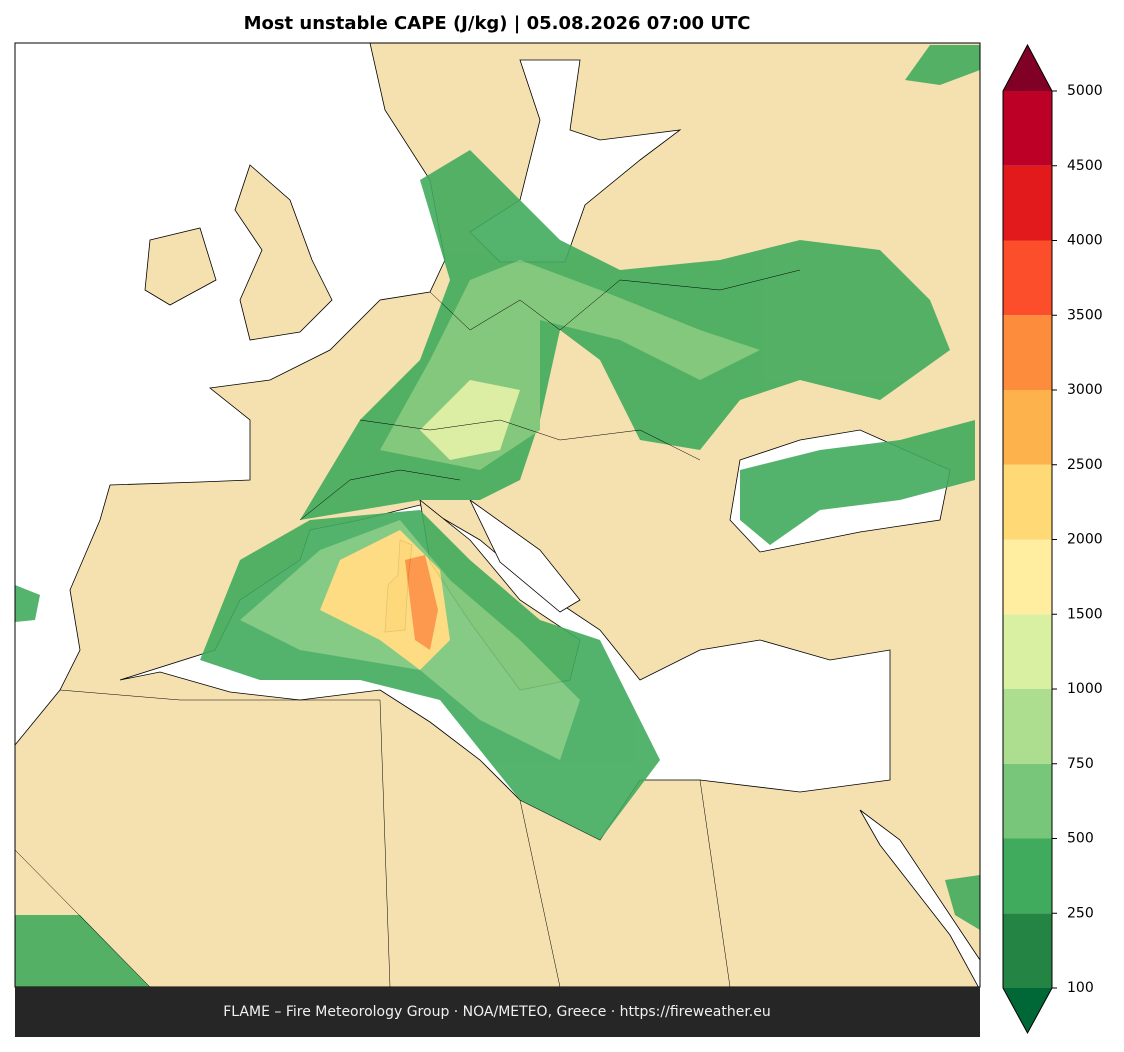  Describe the element at coordinates (919, 898) in the screenshot. I see `red-sea` at that location.